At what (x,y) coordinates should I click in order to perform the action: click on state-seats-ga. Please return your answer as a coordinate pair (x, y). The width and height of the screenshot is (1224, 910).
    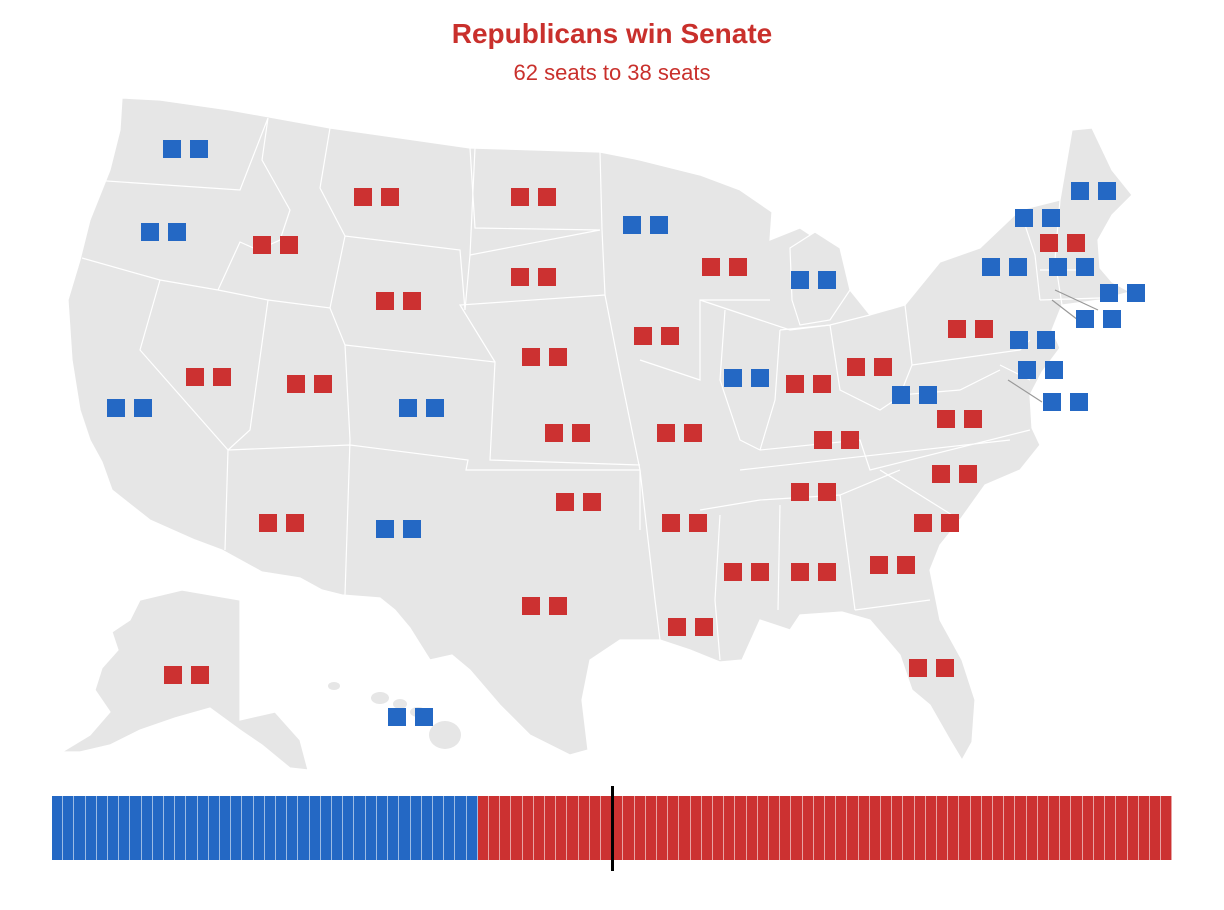
    Looking at the image, I should click on (892, 565).